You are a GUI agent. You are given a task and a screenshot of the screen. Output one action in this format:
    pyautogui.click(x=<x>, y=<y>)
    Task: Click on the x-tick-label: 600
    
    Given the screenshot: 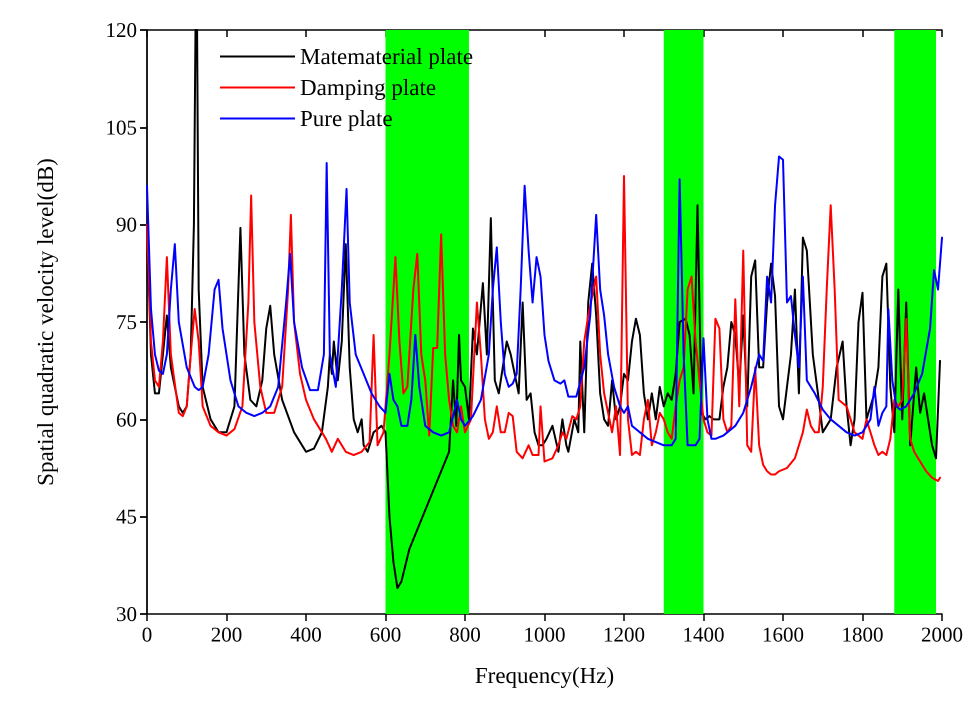 What is the action you would take?
    pyautogui.click(x=386, y=634)
    